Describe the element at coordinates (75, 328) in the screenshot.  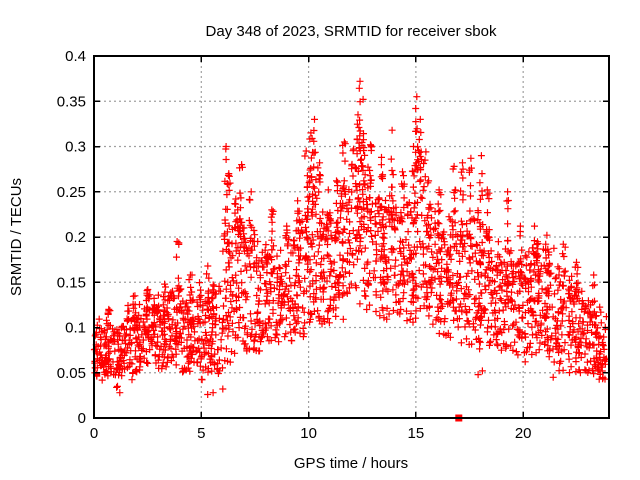
I see `y-tick-label: 0.1` at that location.